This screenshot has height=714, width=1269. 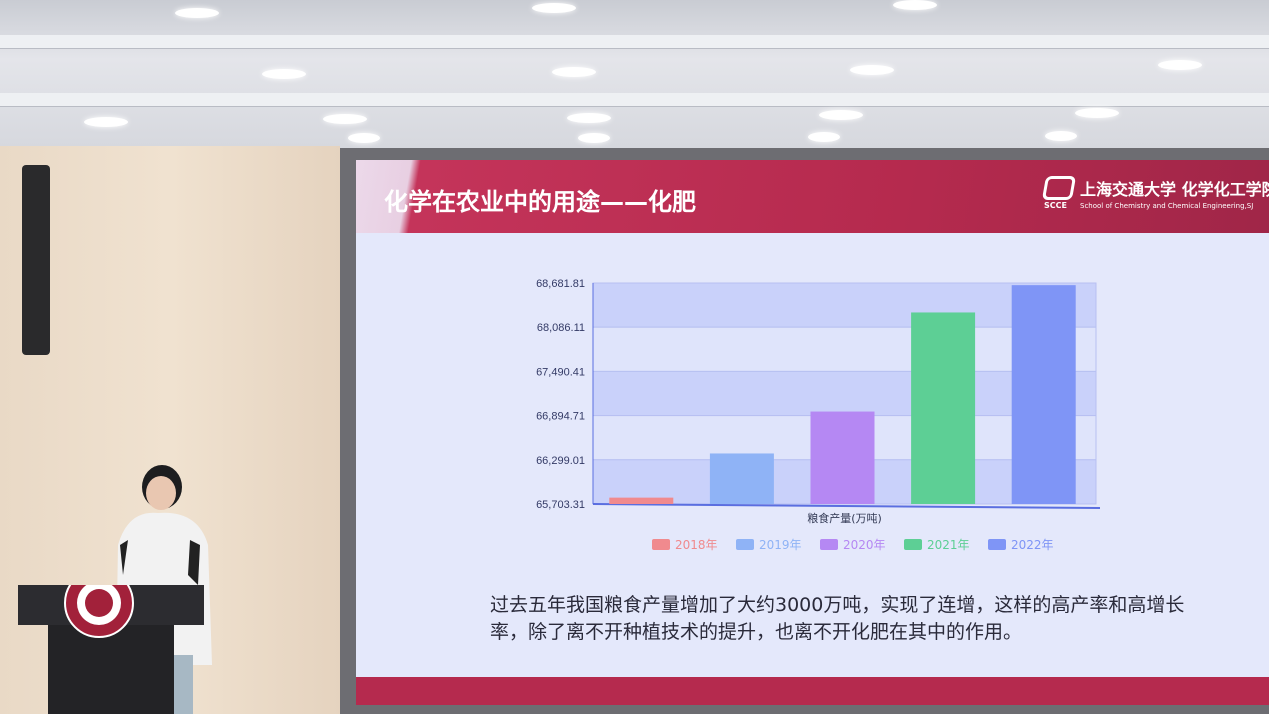 What do you see at coordinates (864, 545) in the screenshot?
I see `legend-label: 2020年` at bounding box center [864, 545].